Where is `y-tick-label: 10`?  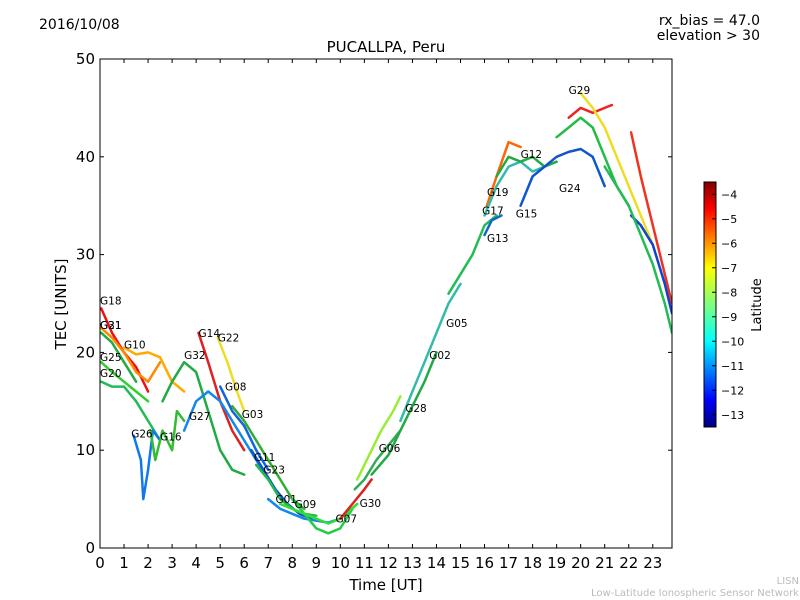 y-tick-label: 10 is located at coordinates (85, 450).